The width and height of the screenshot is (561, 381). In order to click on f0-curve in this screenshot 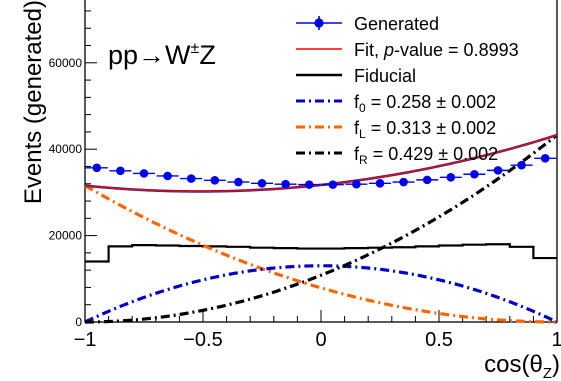, I will do `click(321, 294)`.